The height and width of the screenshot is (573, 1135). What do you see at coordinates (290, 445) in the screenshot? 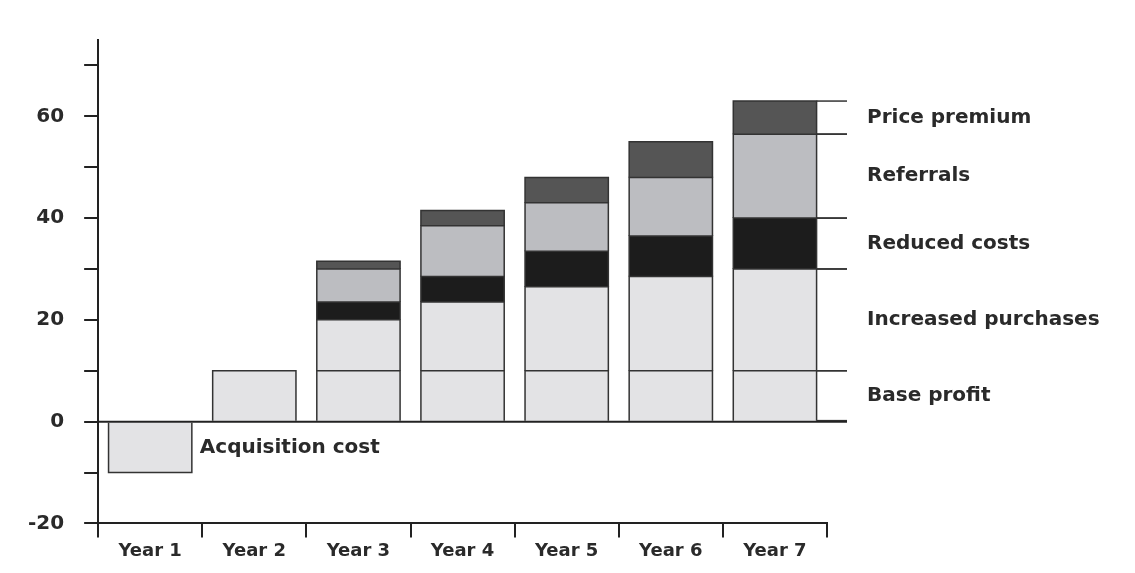
I see `series-label: Acquisition cost` at bounding box center [290, 445].